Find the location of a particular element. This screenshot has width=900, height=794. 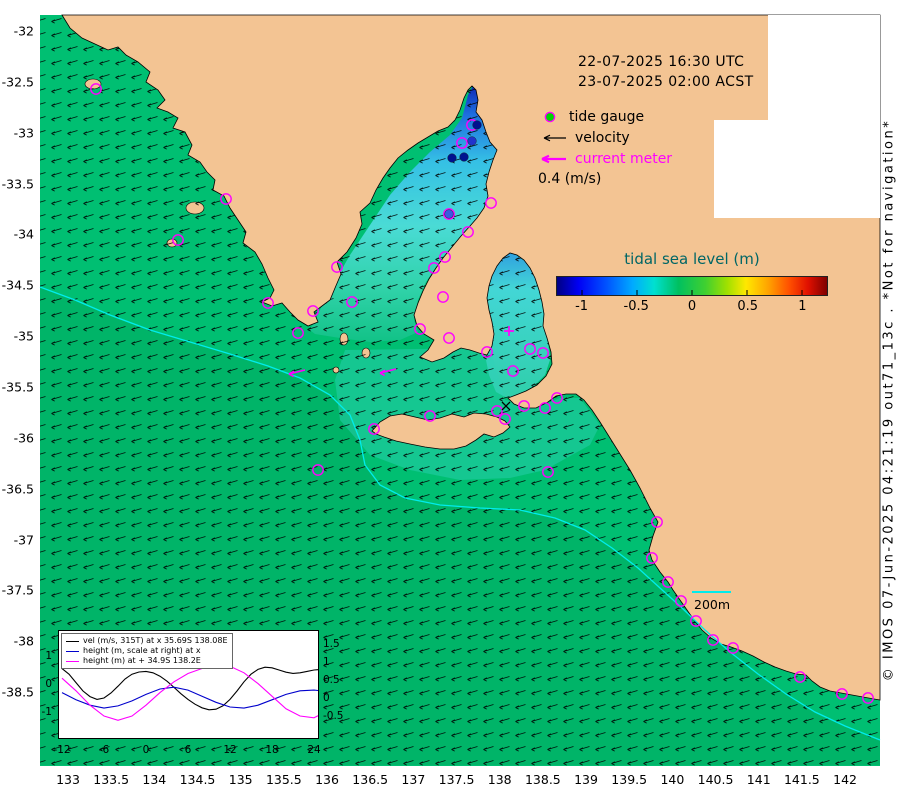

lat-tick-label: -34 is located at coordinates (23, 234).